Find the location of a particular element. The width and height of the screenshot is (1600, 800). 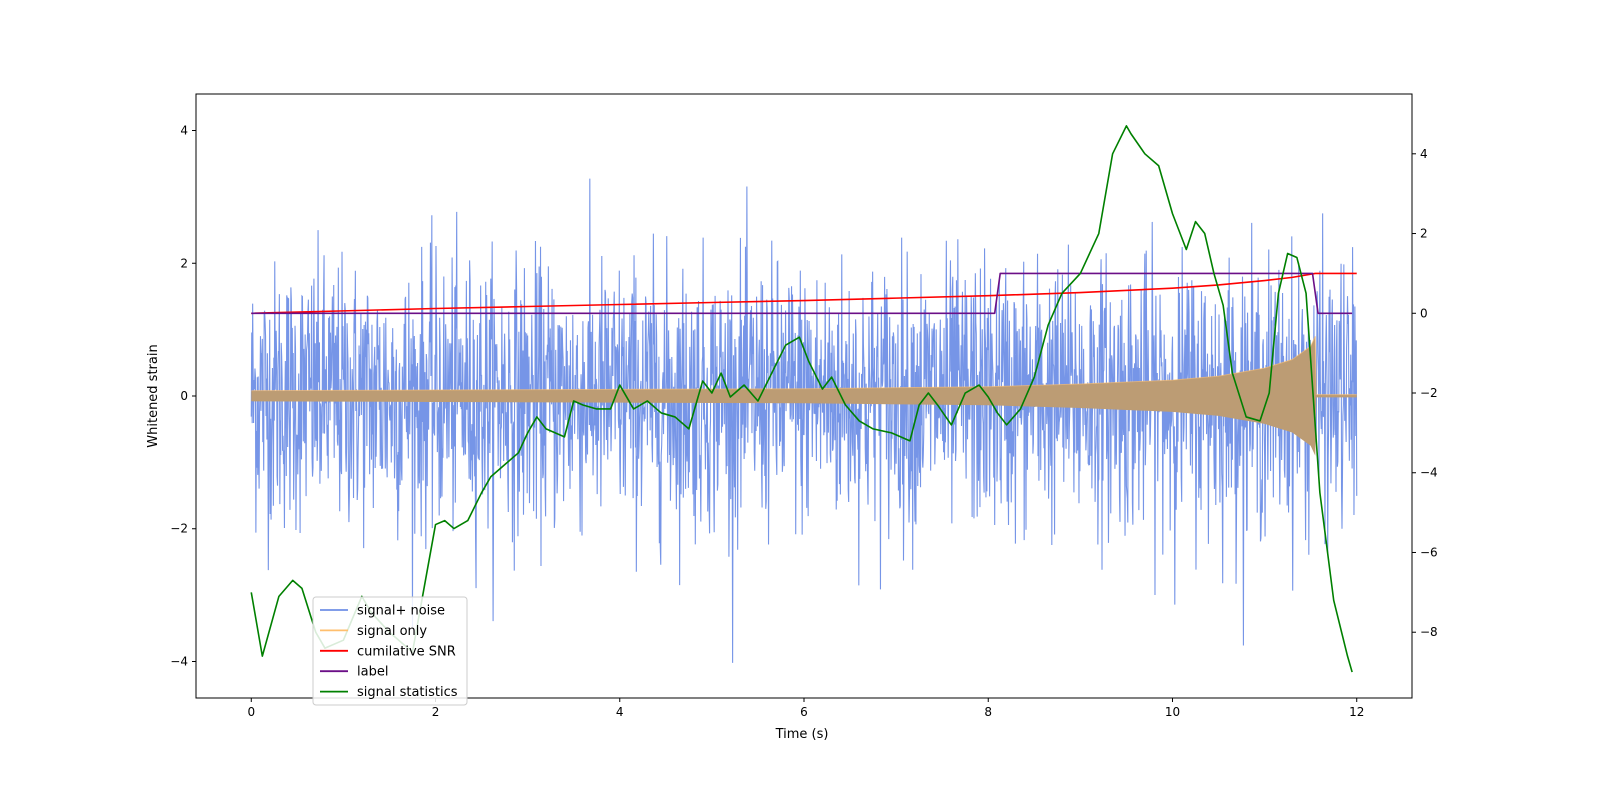

legend-entry: label is located at coordinates (354, 672).